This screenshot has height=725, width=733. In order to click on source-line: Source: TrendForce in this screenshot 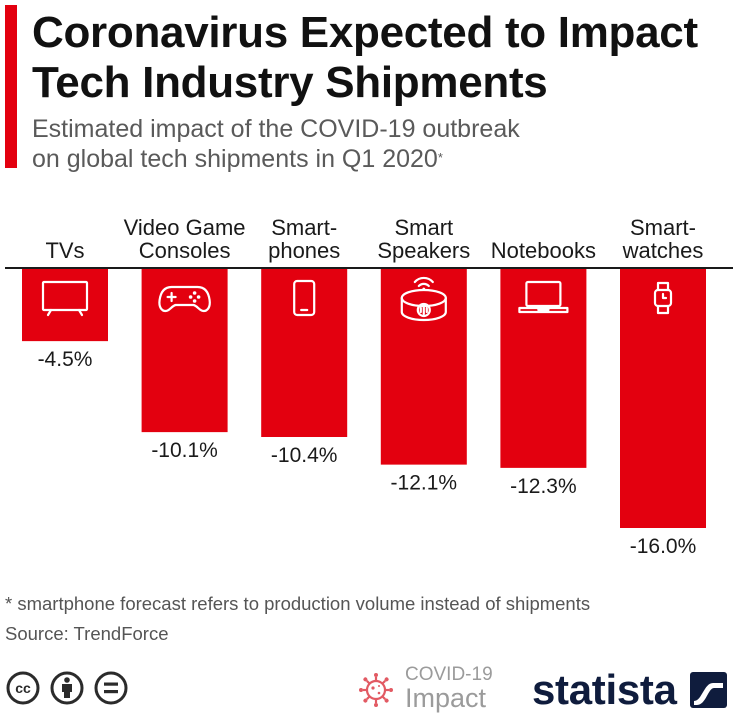, I will do `click(87, 633)`.